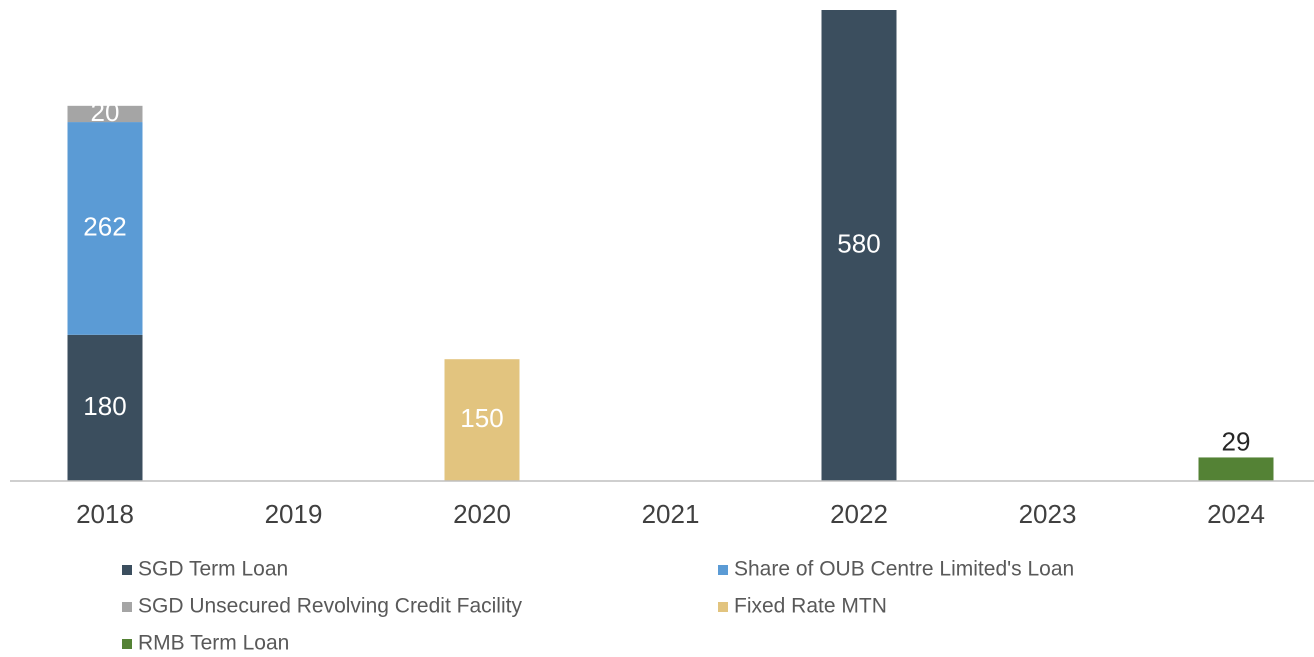  What do you see at coordinates (1236, 441) in the screenshot?
I see `value-label: 29` at bounding box center [1236, 441].